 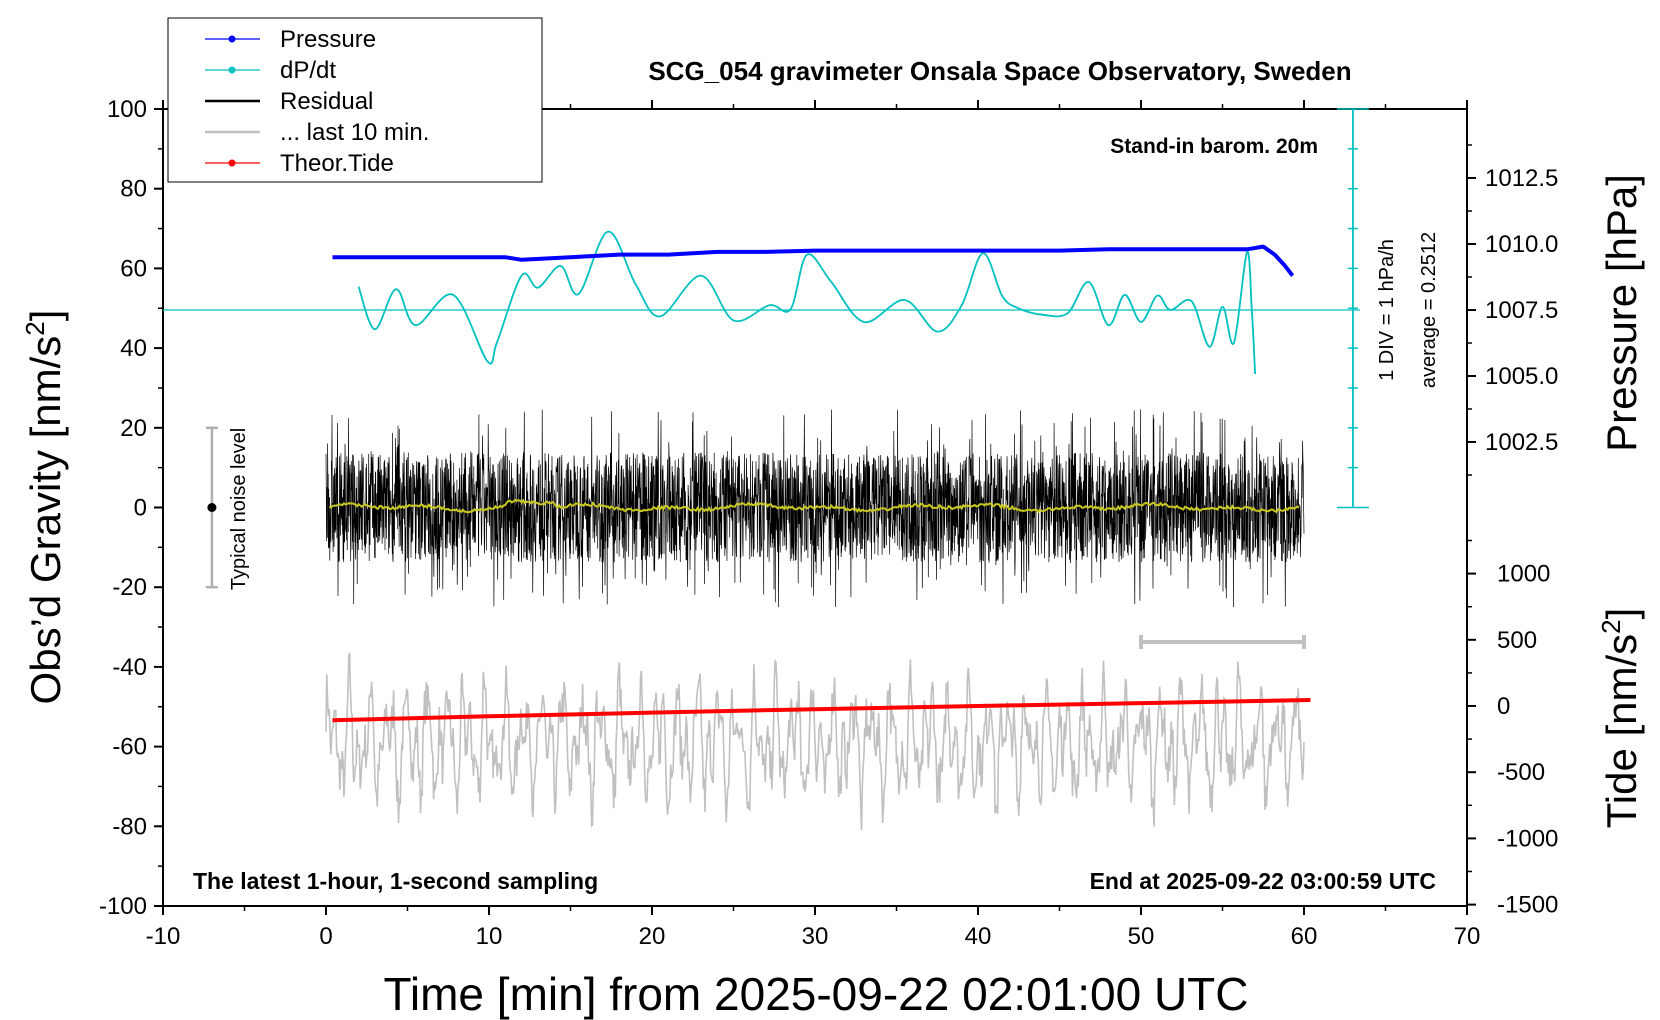 What do you see at coordinates (129, 667) in the screenshot?
I see `y-tick-label: -40` at bounding box center [129, 667].